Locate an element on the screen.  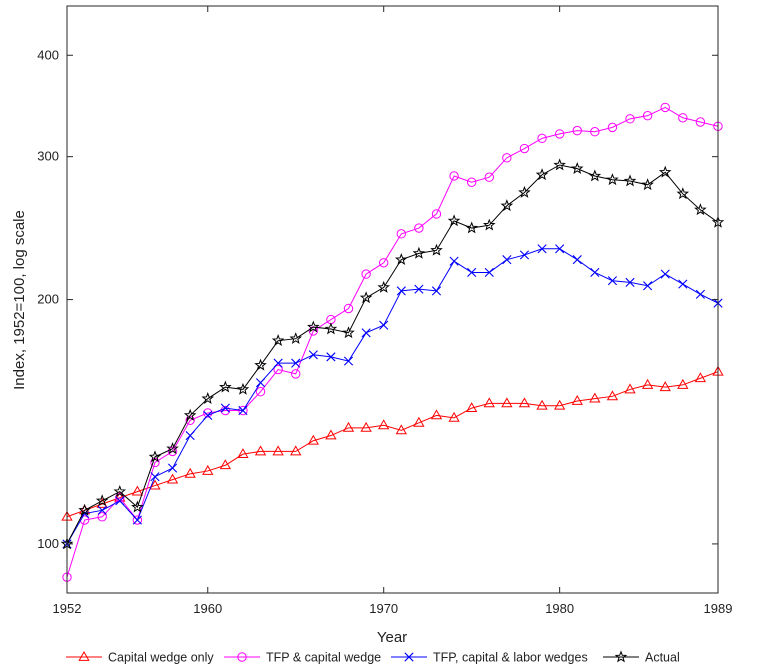
legend-label: Actual is located at coordinates (662, 658).